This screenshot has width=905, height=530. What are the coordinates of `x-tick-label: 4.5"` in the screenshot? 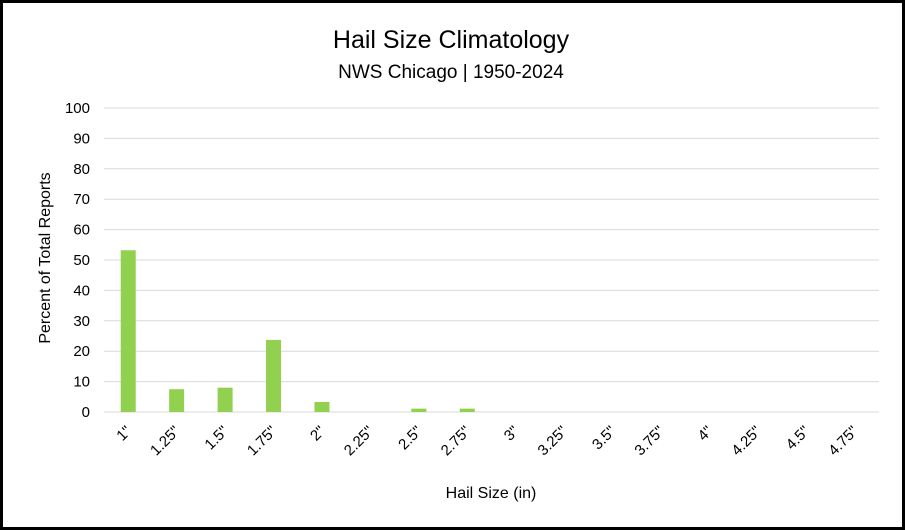 It's located at (798, 438).